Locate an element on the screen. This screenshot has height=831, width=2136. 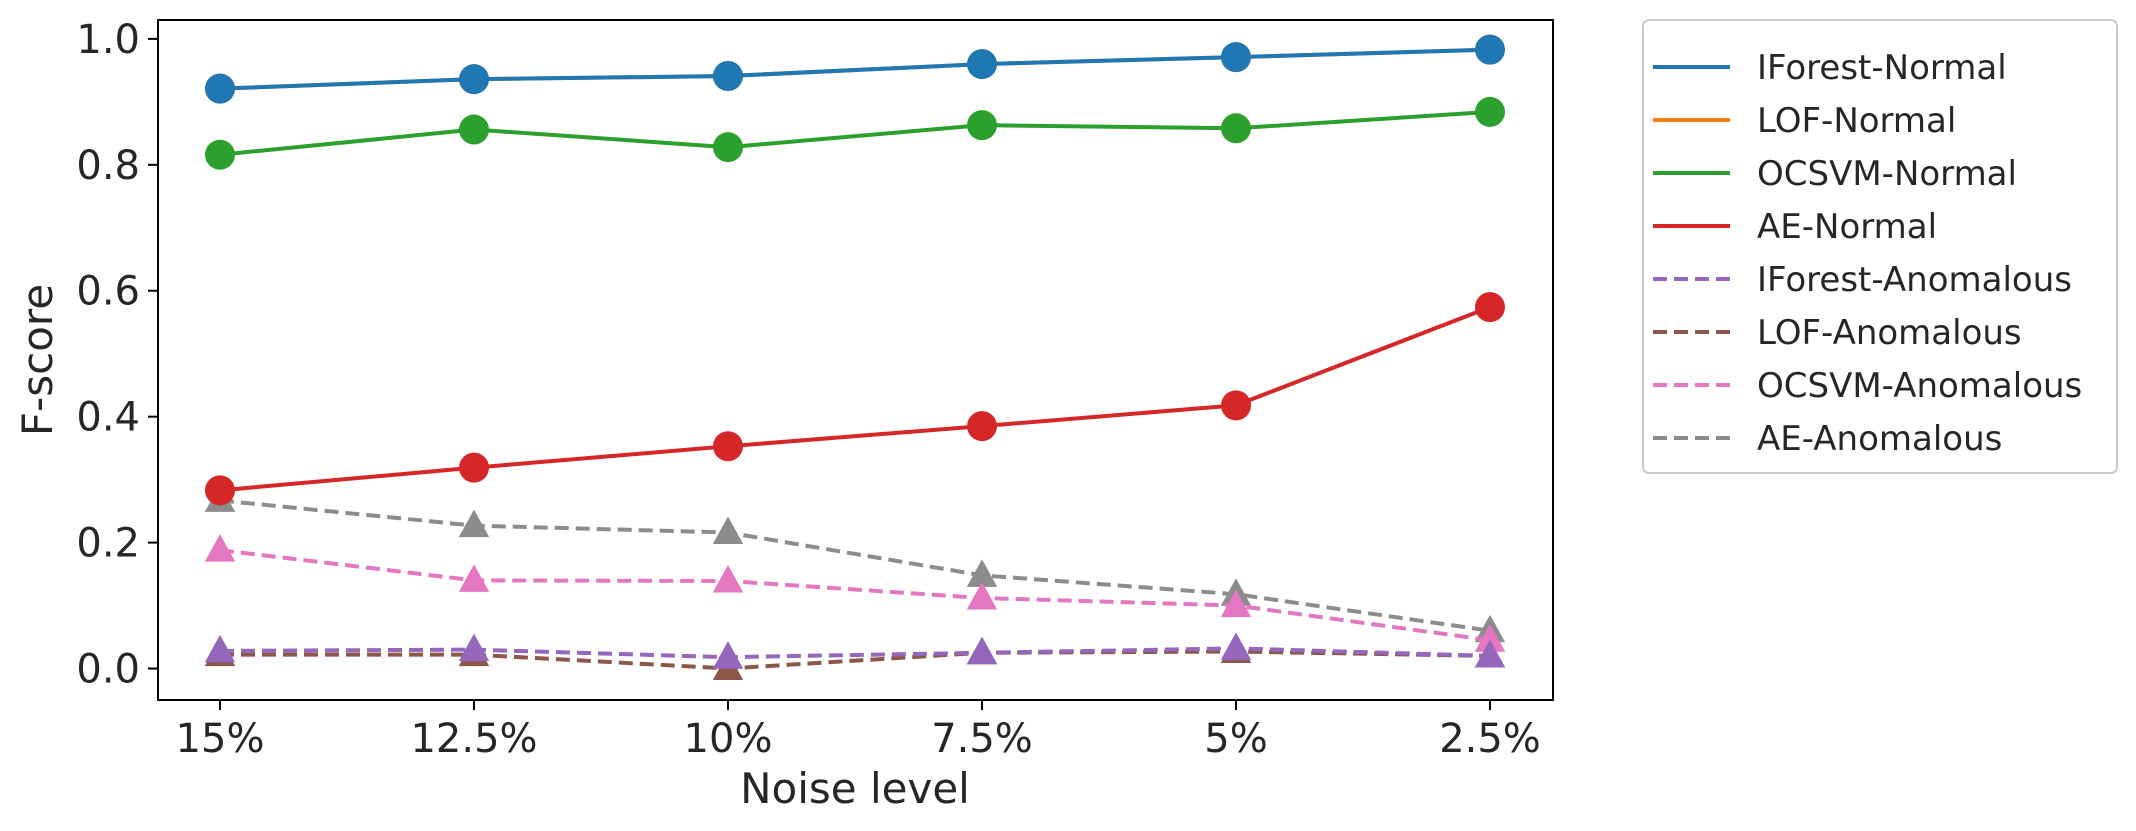
legend-item-lof-normal: LOF-Normal is located at coordinates (1804, 121).